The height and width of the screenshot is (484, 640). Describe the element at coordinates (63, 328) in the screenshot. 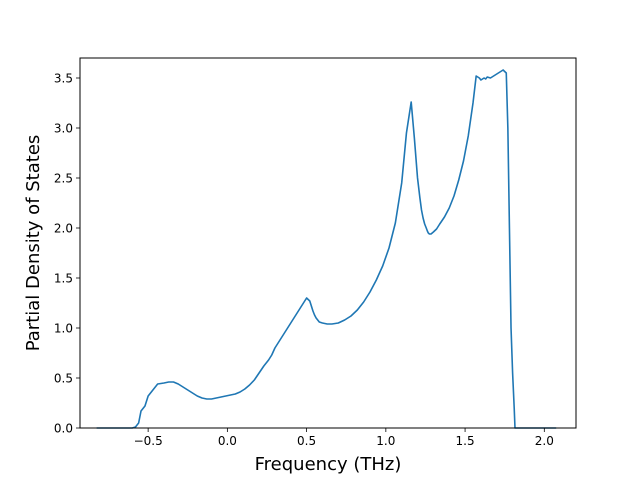

I see `y-tick-label: 1.0` at that location.